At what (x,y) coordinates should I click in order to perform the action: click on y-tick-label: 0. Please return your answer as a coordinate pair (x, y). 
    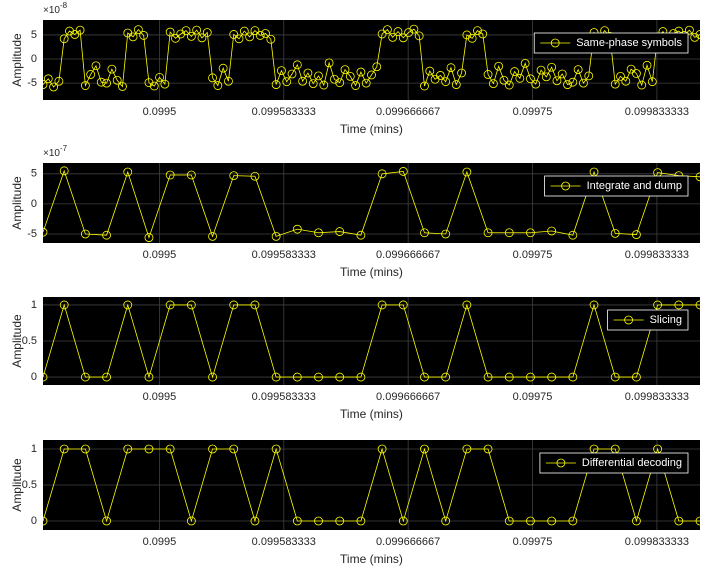
    Looking at the image, I should click on (34, 59).